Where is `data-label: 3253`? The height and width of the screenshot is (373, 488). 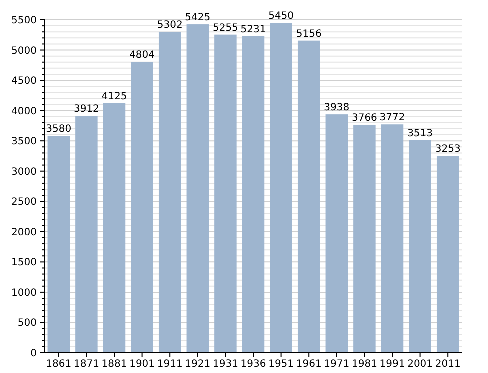 data-label: 3253 is located at coordinates (448, 150).